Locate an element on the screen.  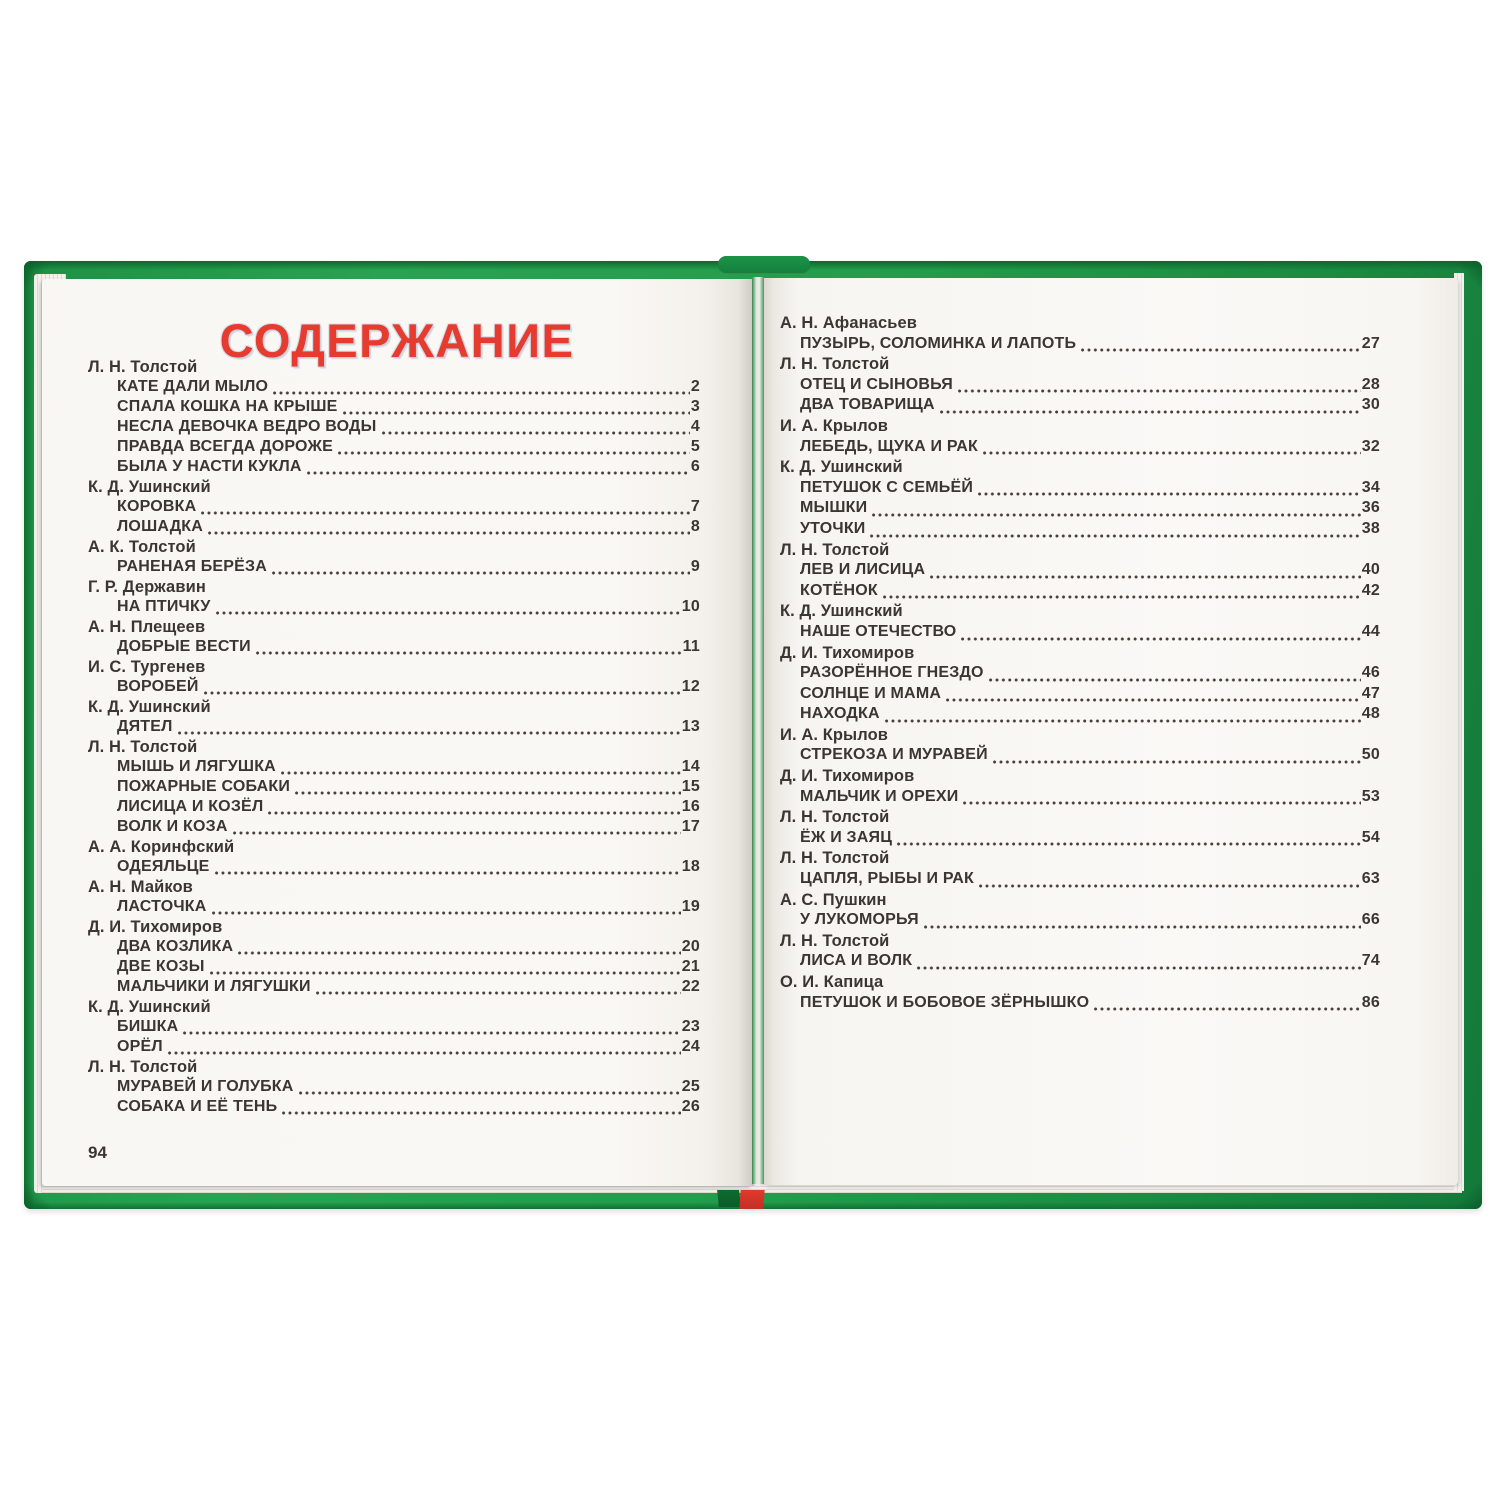
toc-author-row: О. И. Капица is located at coordinates (1080, 983).